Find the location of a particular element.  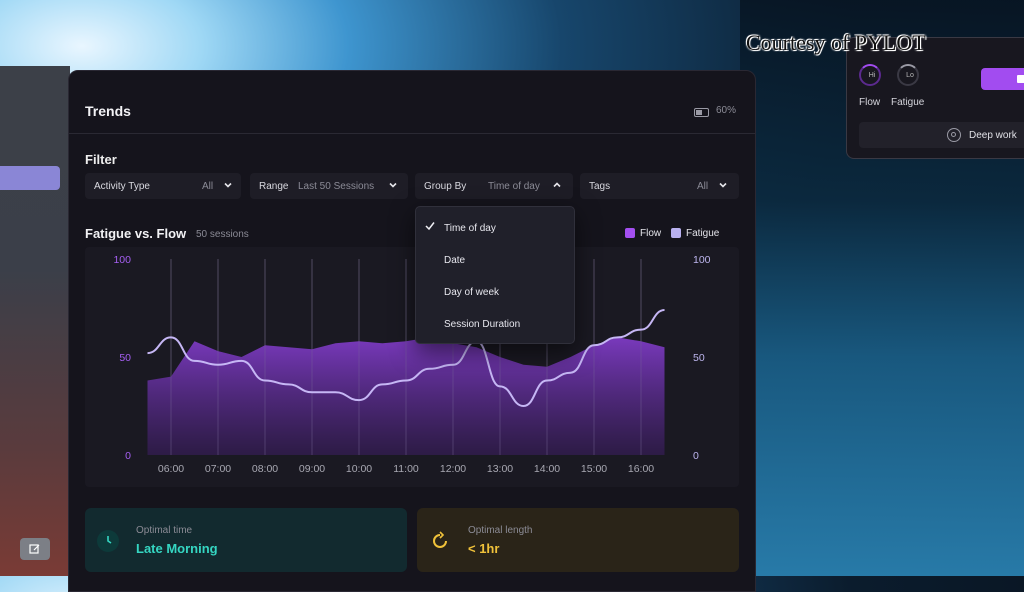

sidebar-active-item is located at coordinates (30, 178).